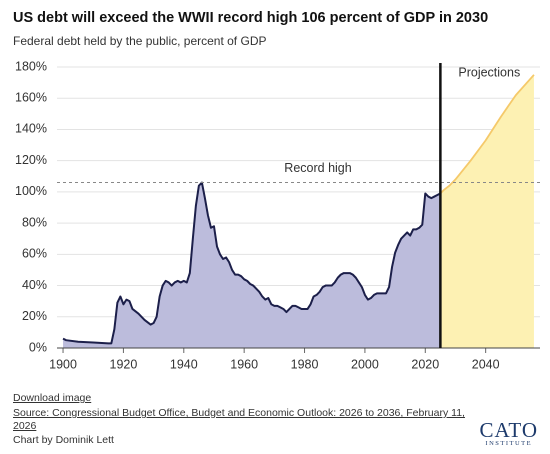 The width and height of the screenshot is (550, 454). What do you see at coordinates (244, 364) in the screenshot?
I see `x-tick-label: 1960` at bounding box center [244, 364].